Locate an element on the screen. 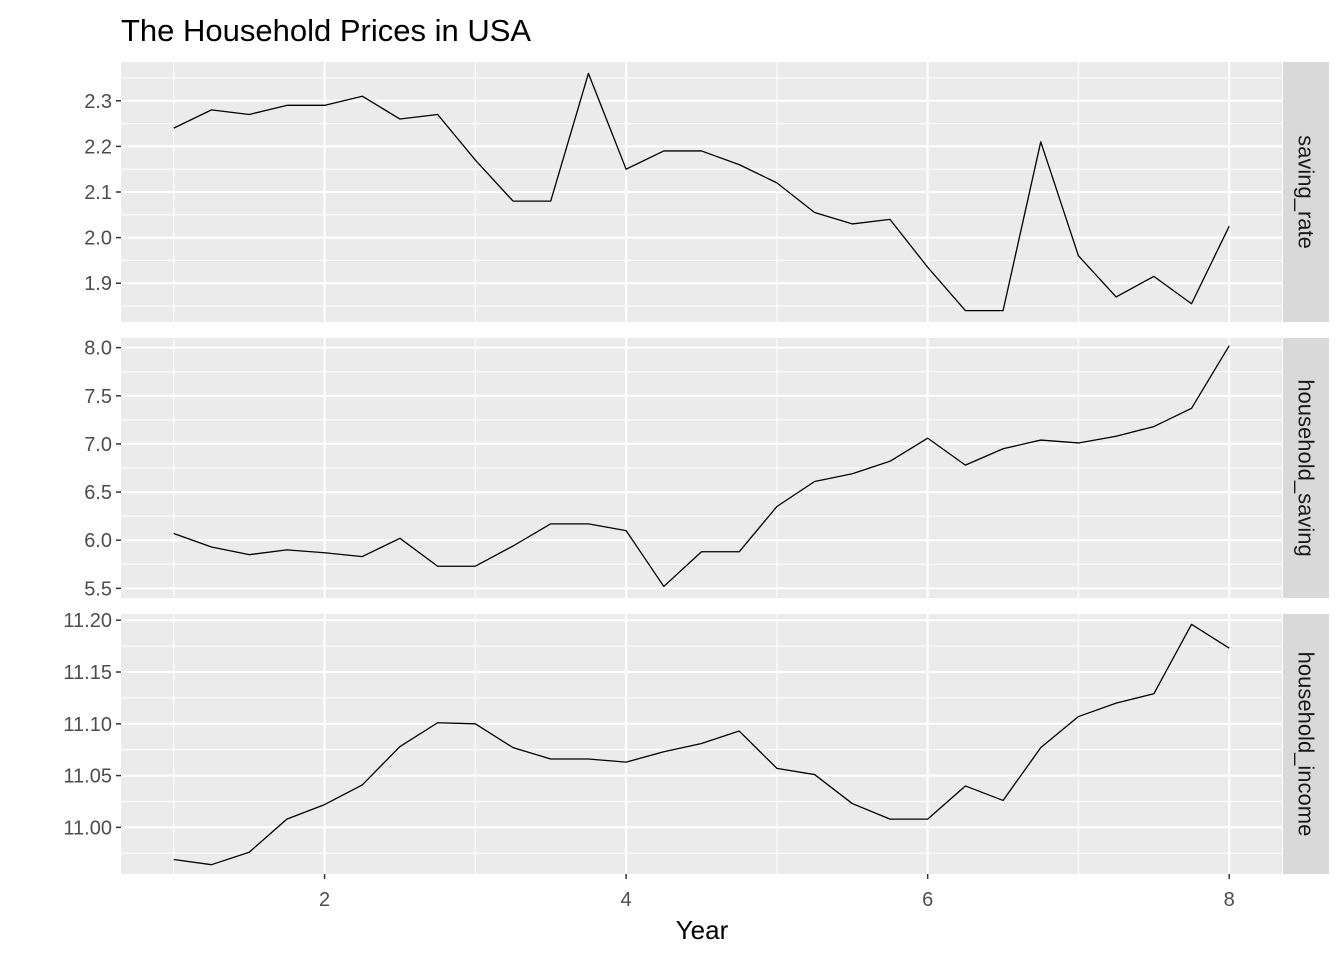  y-tick-label: 11.20 is located at coordinates (87, 621).